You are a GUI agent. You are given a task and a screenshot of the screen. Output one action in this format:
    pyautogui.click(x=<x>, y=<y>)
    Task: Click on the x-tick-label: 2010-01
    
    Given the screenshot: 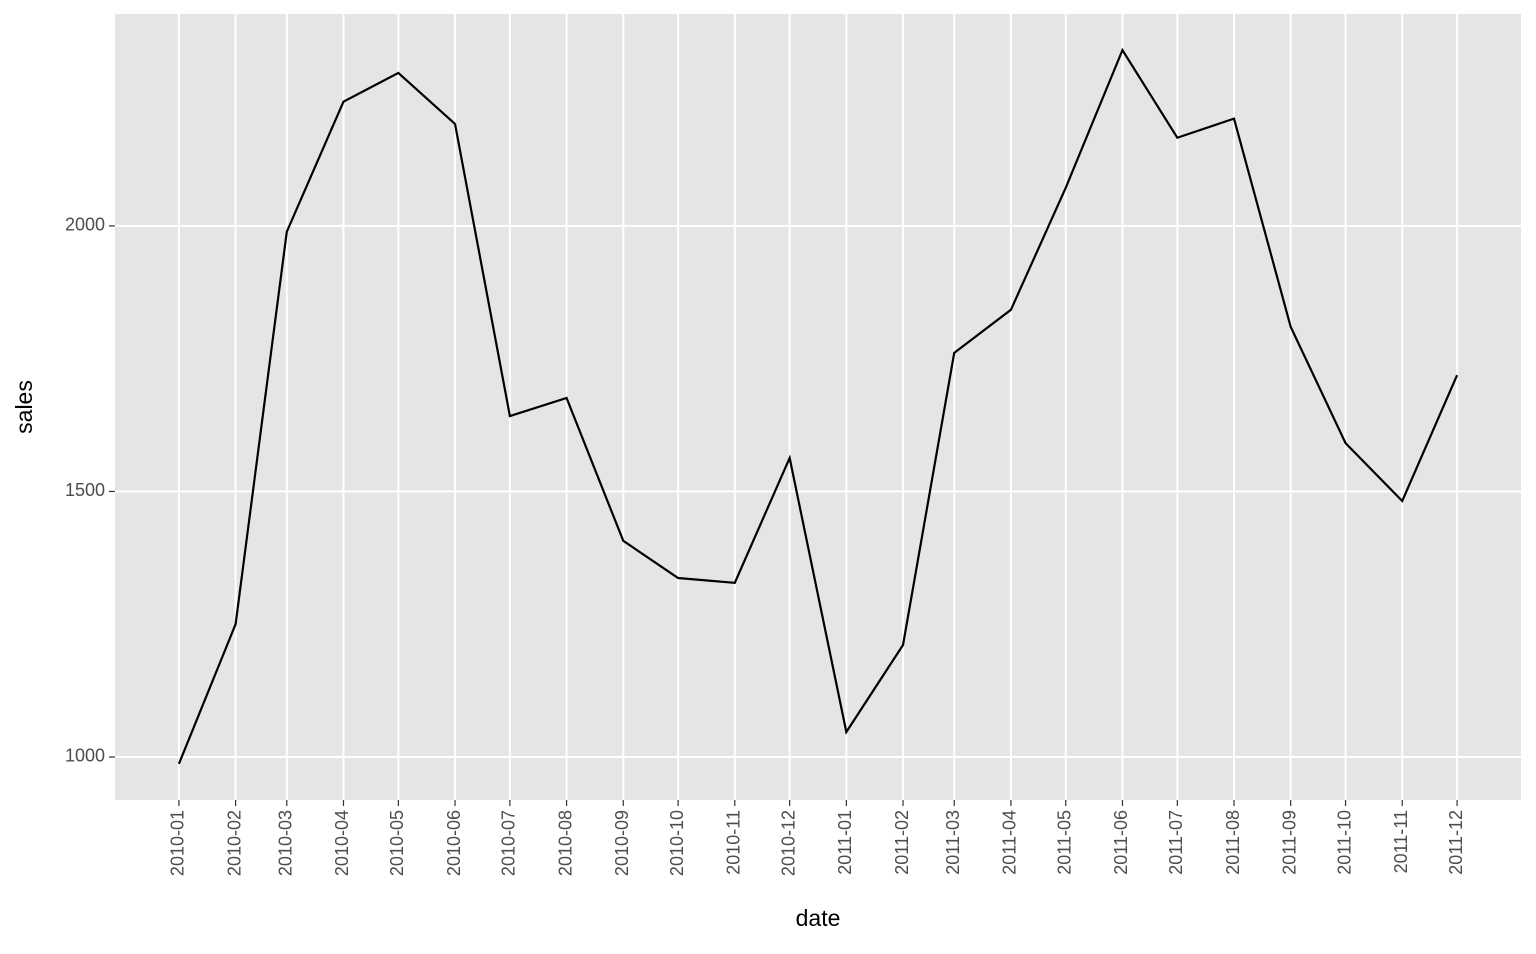 What is the action you would take?
    pyautogui.click(x=178, y=843)
    